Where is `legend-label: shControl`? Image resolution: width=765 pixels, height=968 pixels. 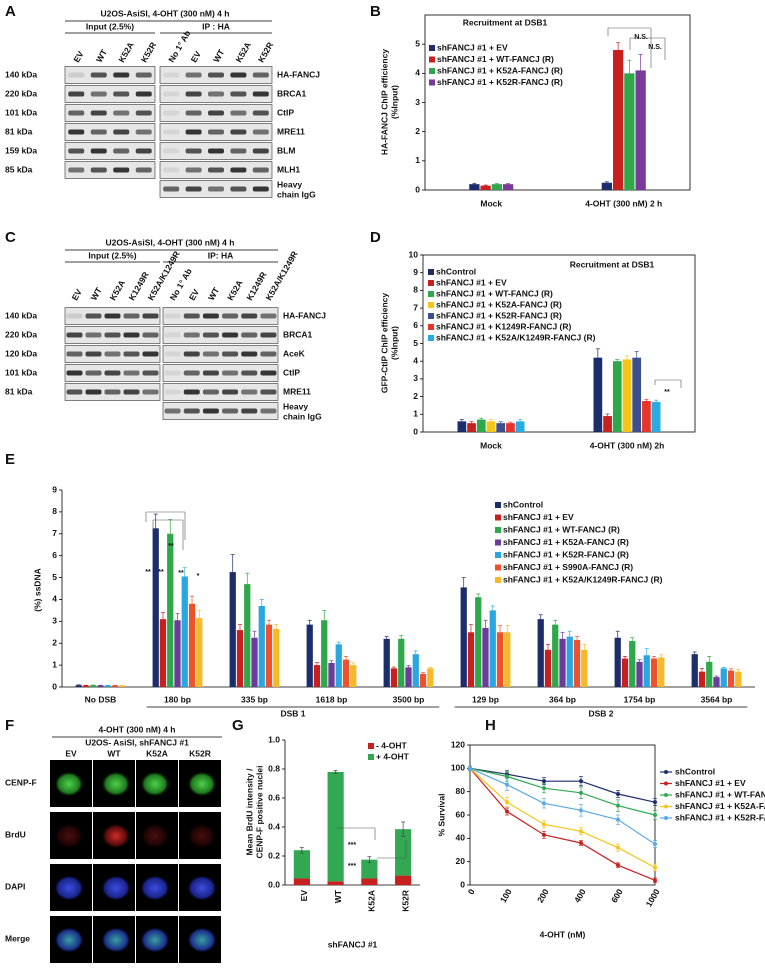
legend-label: shControl is located at coordinates (695, 771).